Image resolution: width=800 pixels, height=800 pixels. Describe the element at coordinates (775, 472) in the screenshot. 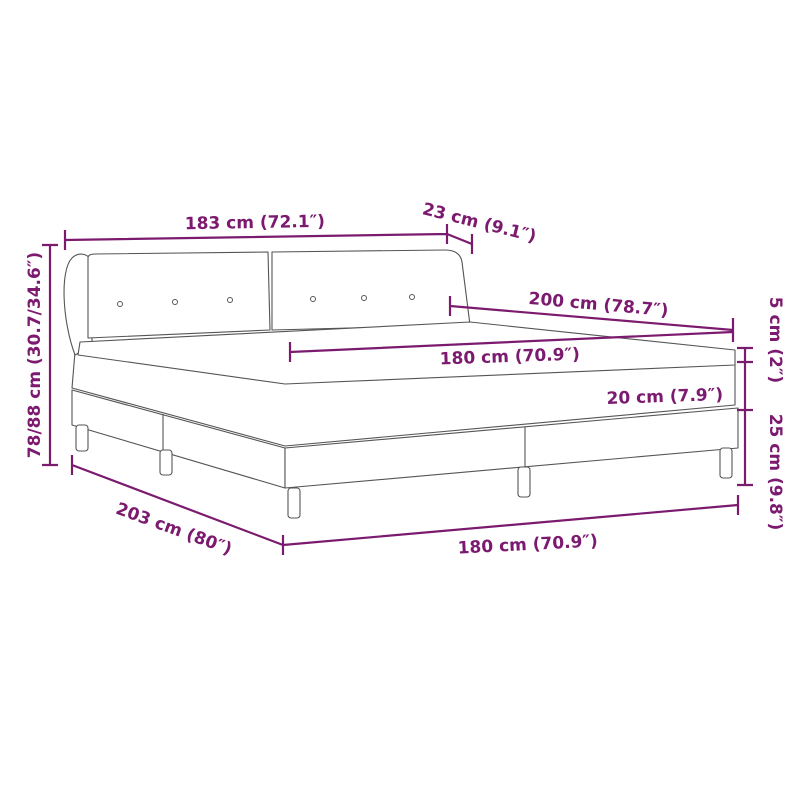

I see `base-height-label: 25 cm (9.8″)` at that location.